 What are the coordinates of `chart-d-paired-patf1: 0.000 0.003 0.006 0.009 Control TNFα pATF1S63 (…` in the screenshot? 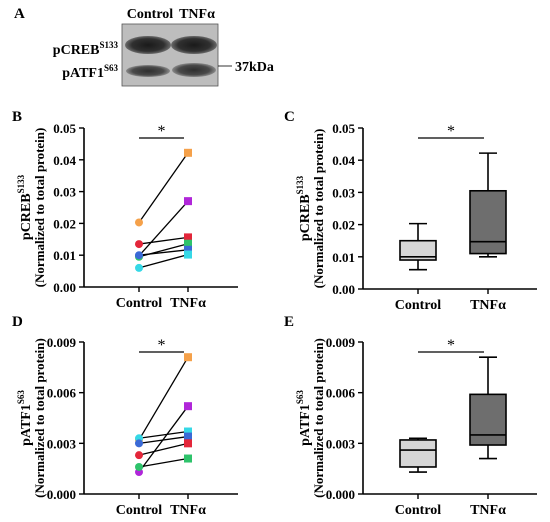 It's located at (127, 426).